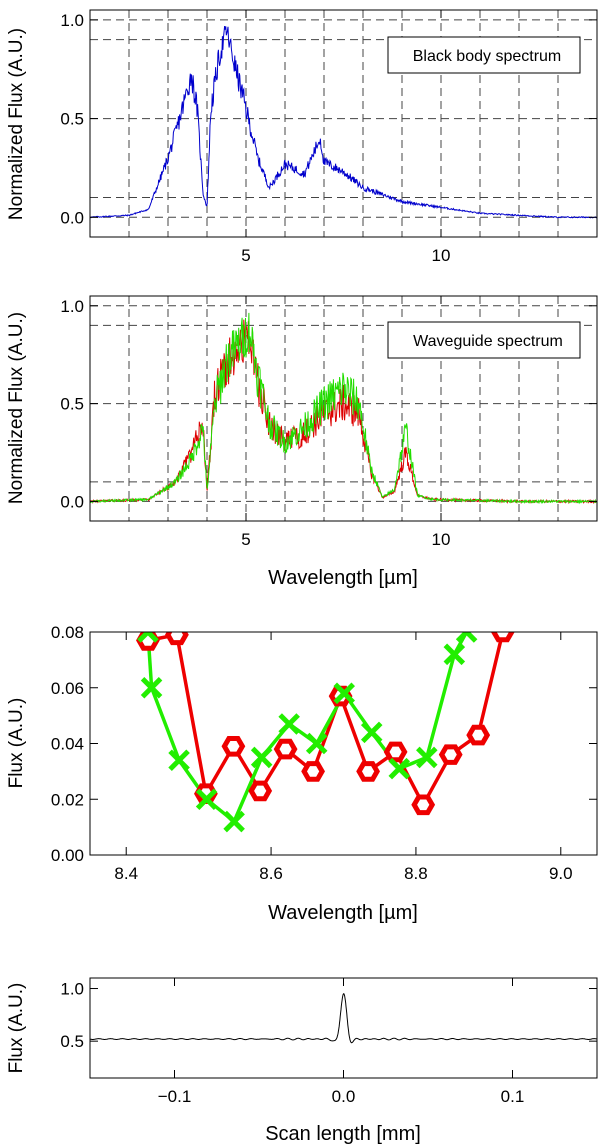  What do you see at coordinates (67, 632) in the screenshot?
I see `y-tick-label: 0.08` at bounding box center [67, 632].